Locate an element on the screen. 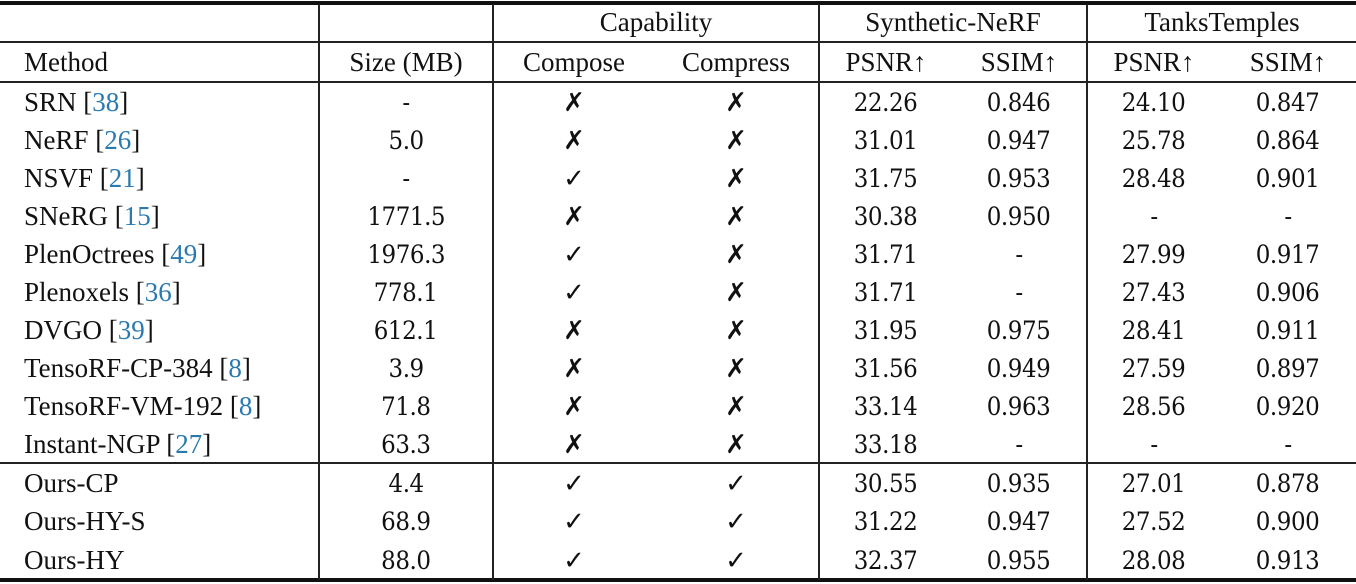 This screenshot has height=584, width=1356. tt-psnr-value: 28.41 is located at coordinates (1154, 330).